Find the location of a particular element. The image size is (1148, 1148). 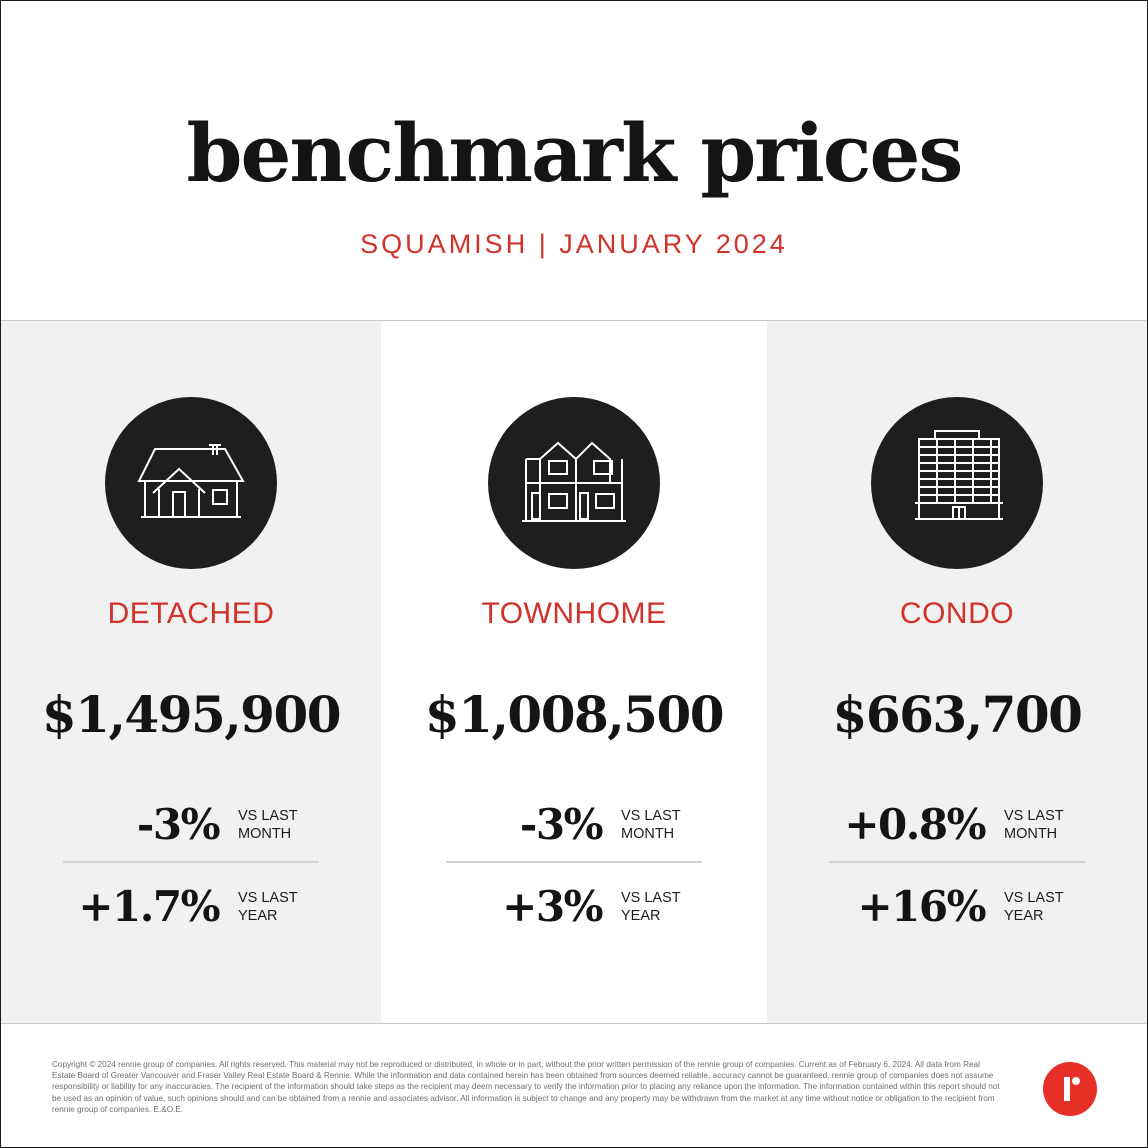

detached-house-icon is located at coordinates (191, 483).